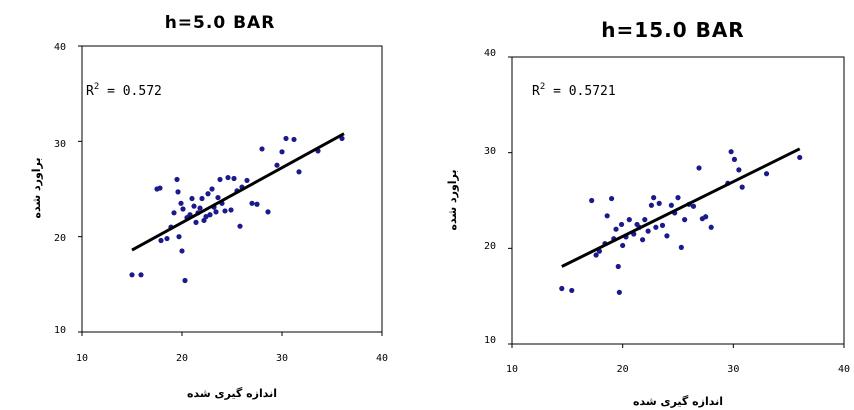 Image resolution: width=854 pixels, height=410 pixels. What do you see at coordinates (490, 53) in the screenshot?
I see `y-tick-label: 40` at bounding box center [490, 53].